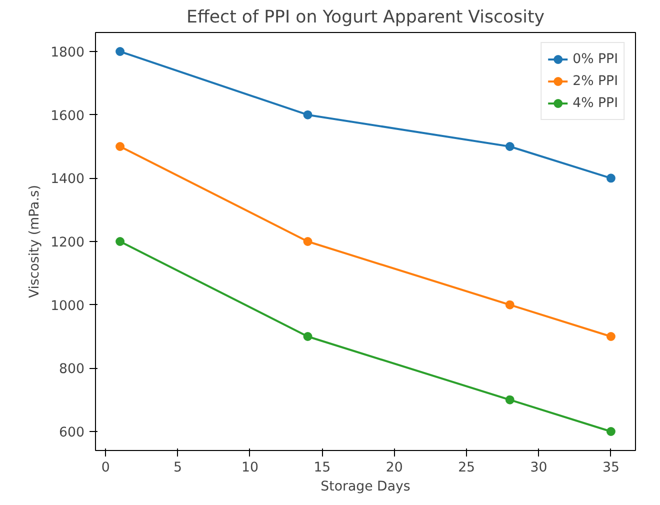 The height and width of the screenshot is (505, 660). Describe the element at coordinates (72, 433) in the screenshot. I see `y-tick-label: 600` at that location.